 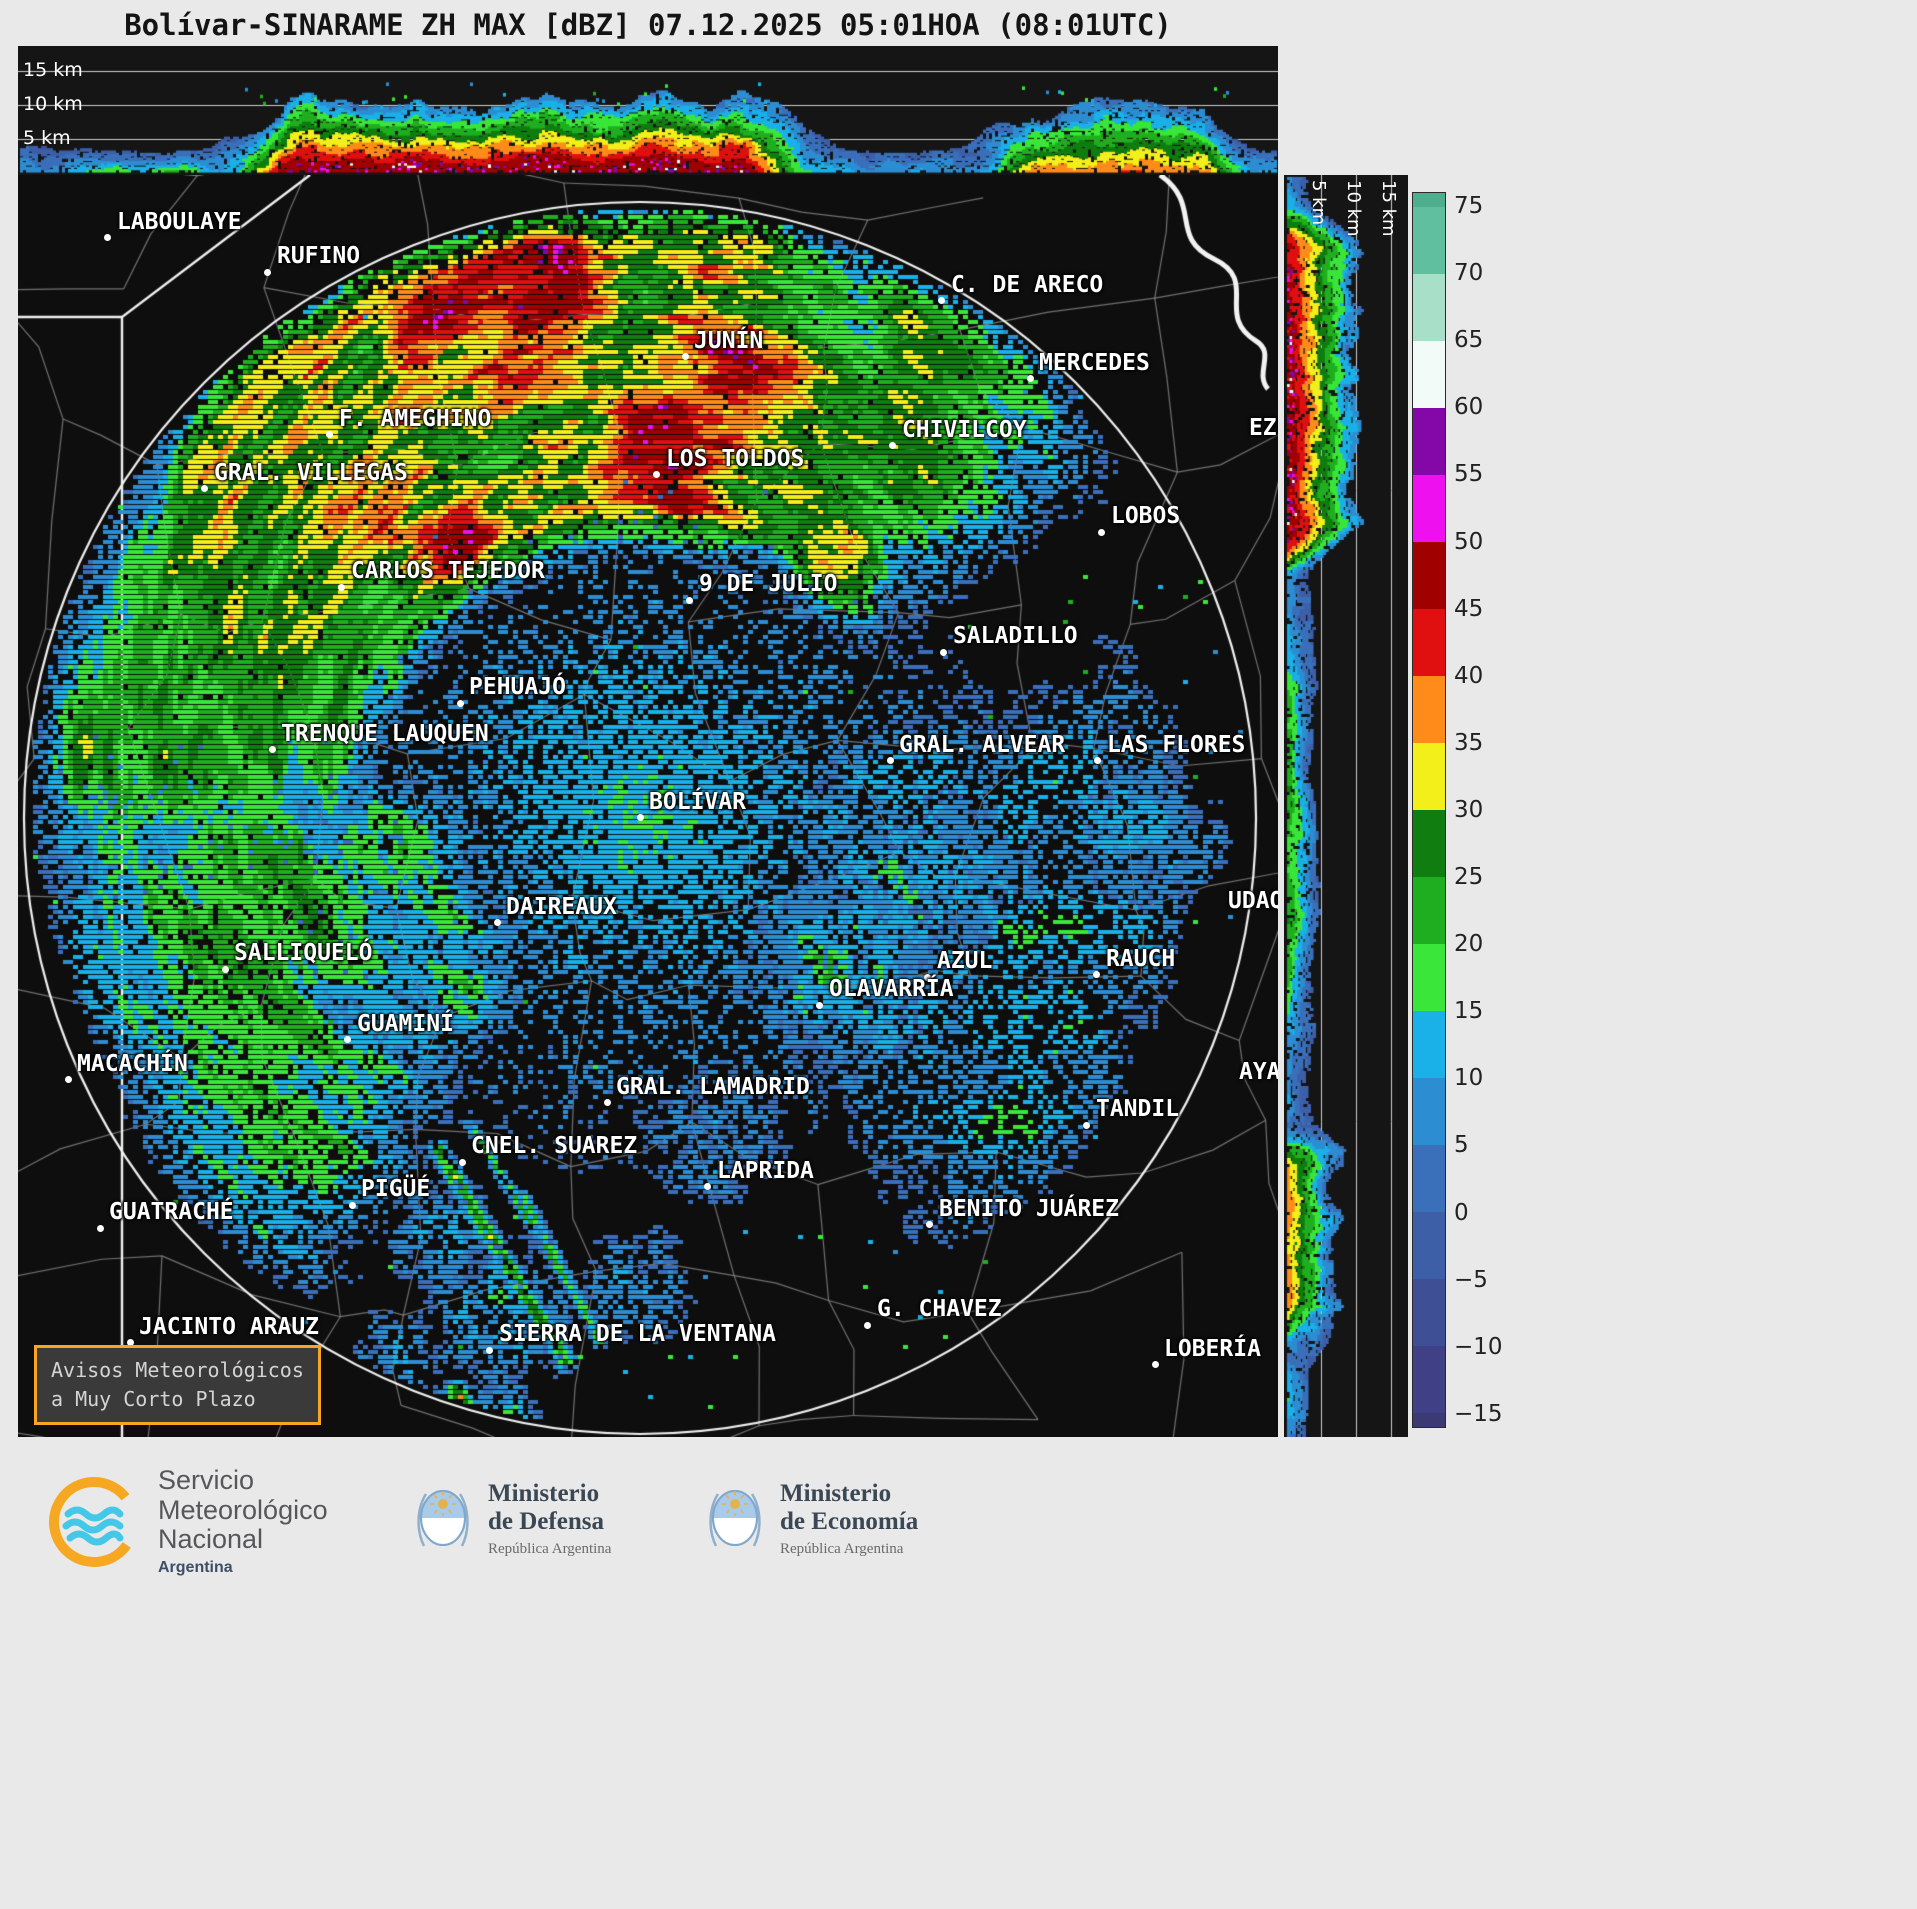 What do you see at coordinates (1263, 427) in the screenshot?
I see `city-label: EZEIZA` at bounding box center [1263, 427].